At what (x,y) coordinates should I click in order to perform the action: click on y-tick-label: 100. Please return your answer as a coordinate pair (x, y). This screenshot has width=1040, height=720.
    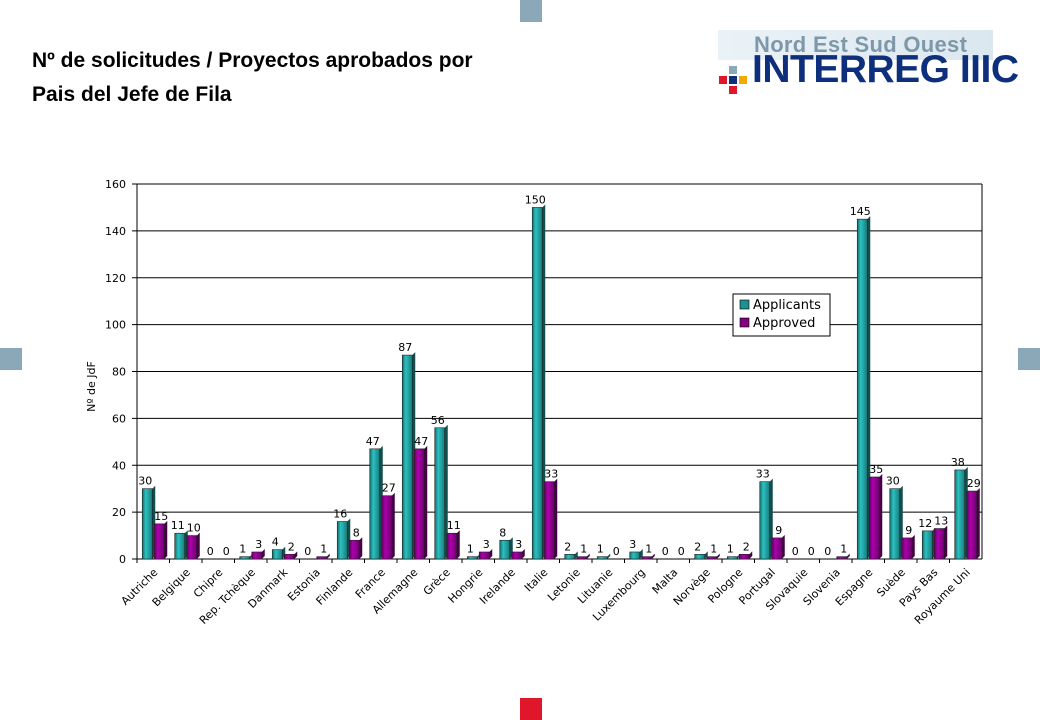
    Looking at the image, I should click on (115, 325).